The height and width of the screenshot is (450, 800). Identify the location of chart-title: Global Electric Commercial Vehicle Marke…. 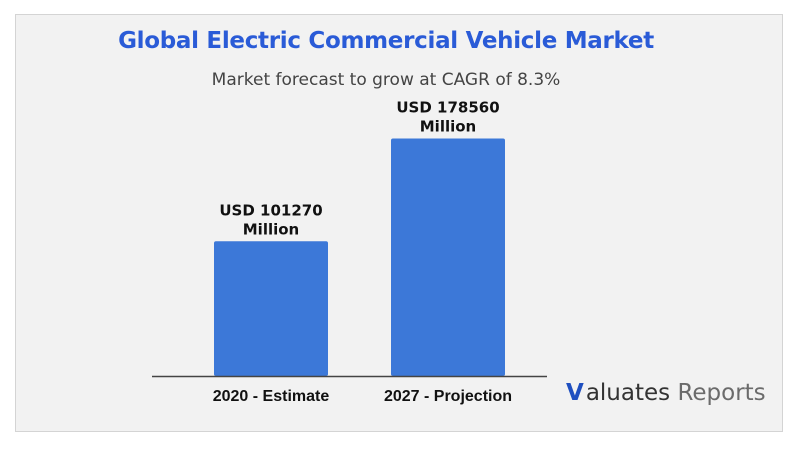
(386, 41).